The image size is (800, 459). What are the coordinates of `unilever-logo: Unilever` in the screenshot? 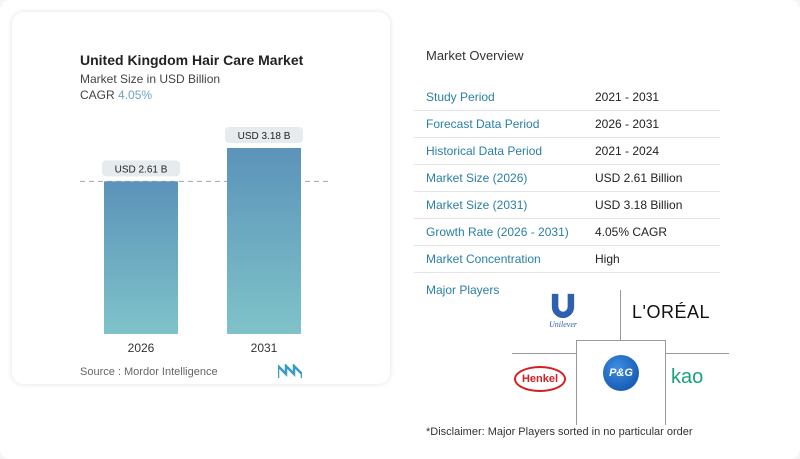 It's located at (563, 313).